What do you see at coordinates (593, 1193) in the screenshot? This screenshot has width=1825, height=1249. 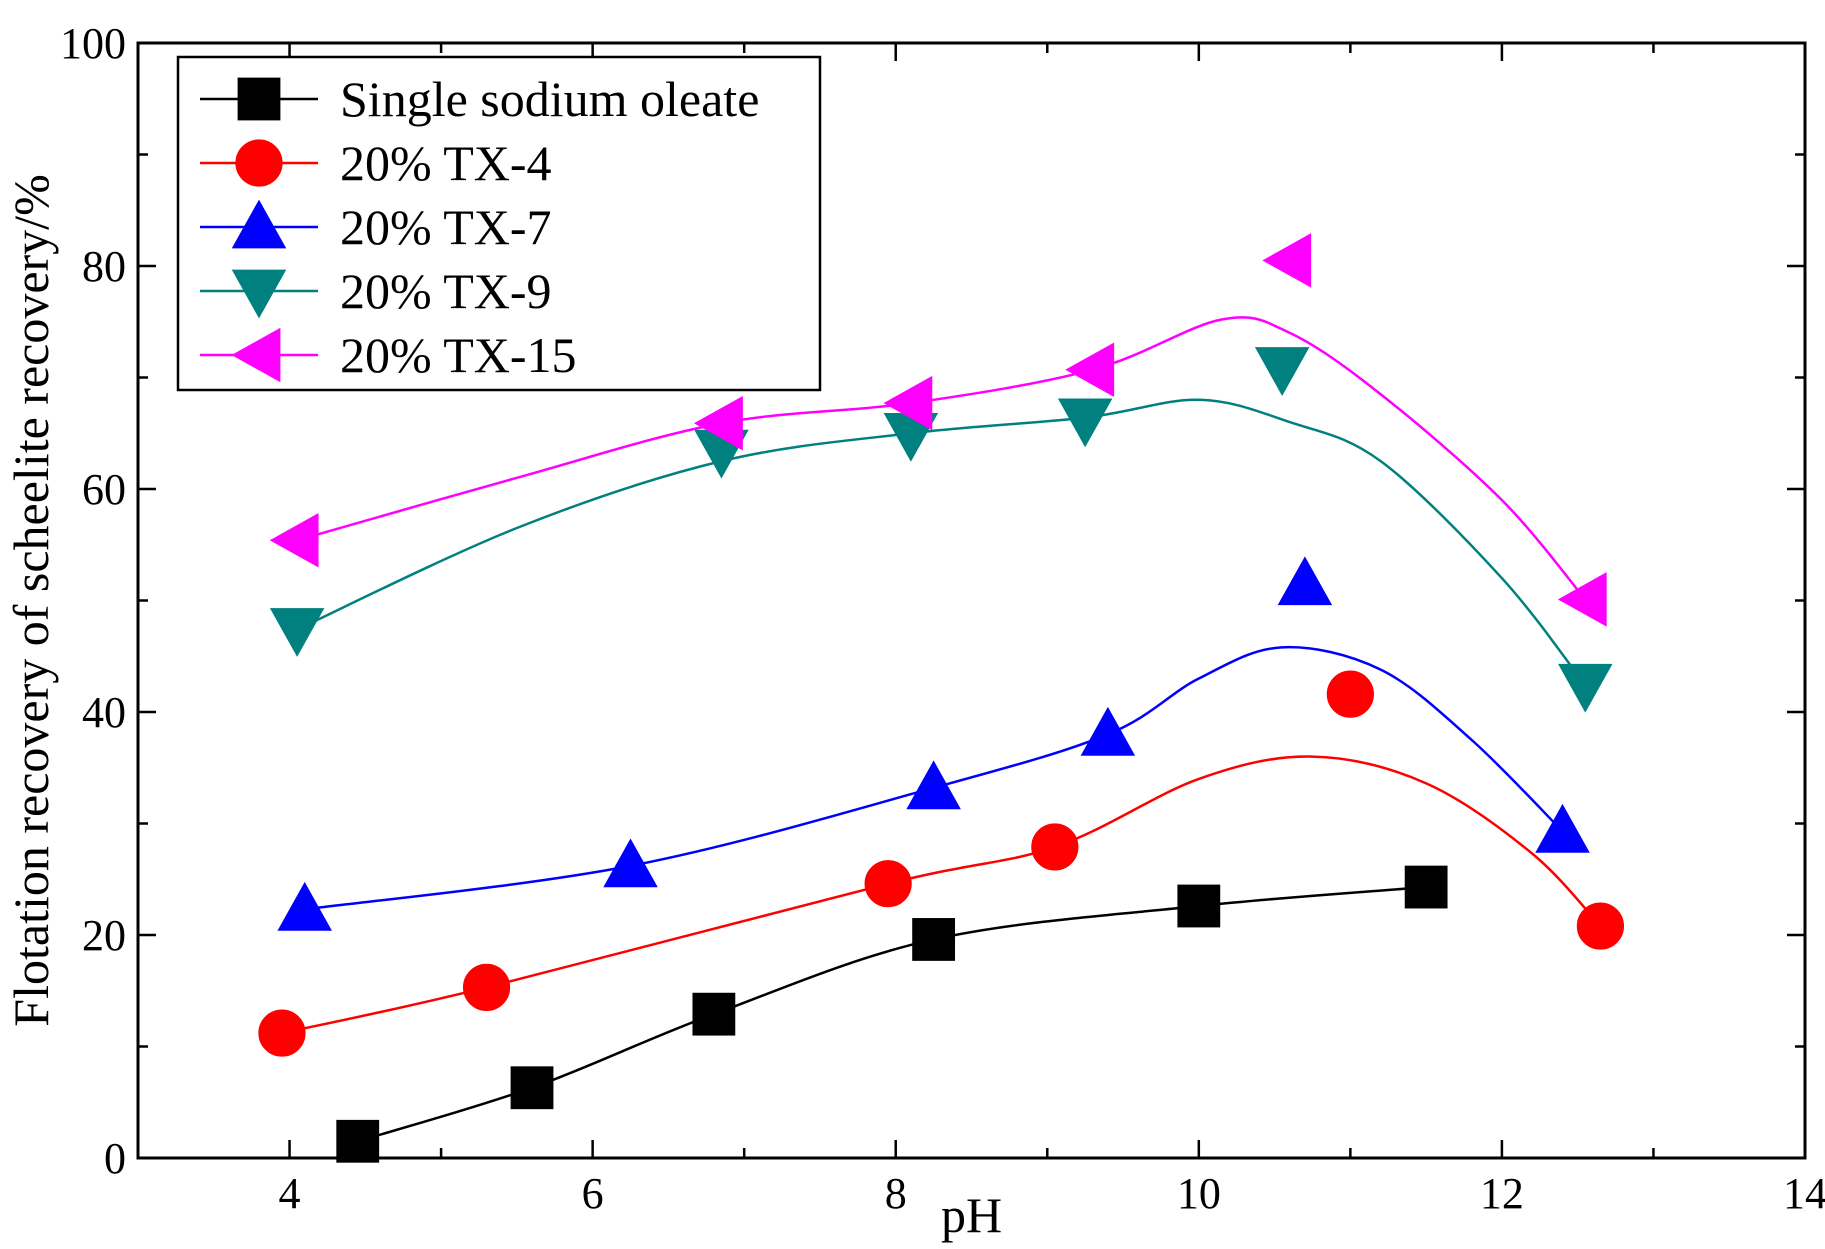 I see `x-tick-label: 6` at bounding box center [593, 1193].